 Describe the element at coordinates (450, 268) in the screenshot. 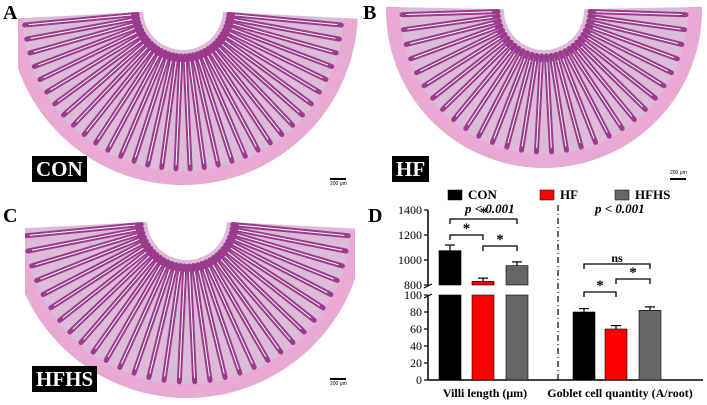

I see `bar-con-villi-upper` at that location.